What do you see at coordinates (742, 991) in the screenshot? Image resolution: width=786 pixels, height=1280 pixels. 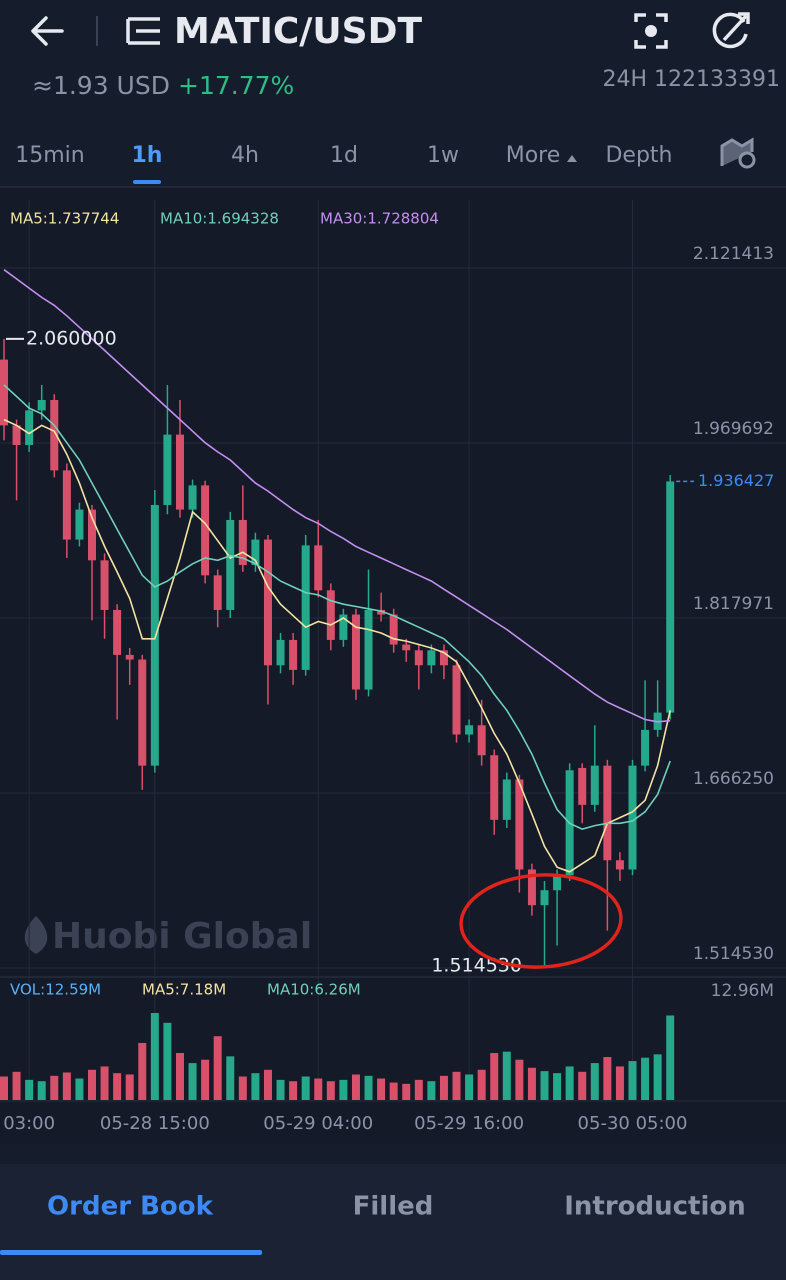 I see `volume-tick-label: 12.96M` at bounding box center [742, 991].